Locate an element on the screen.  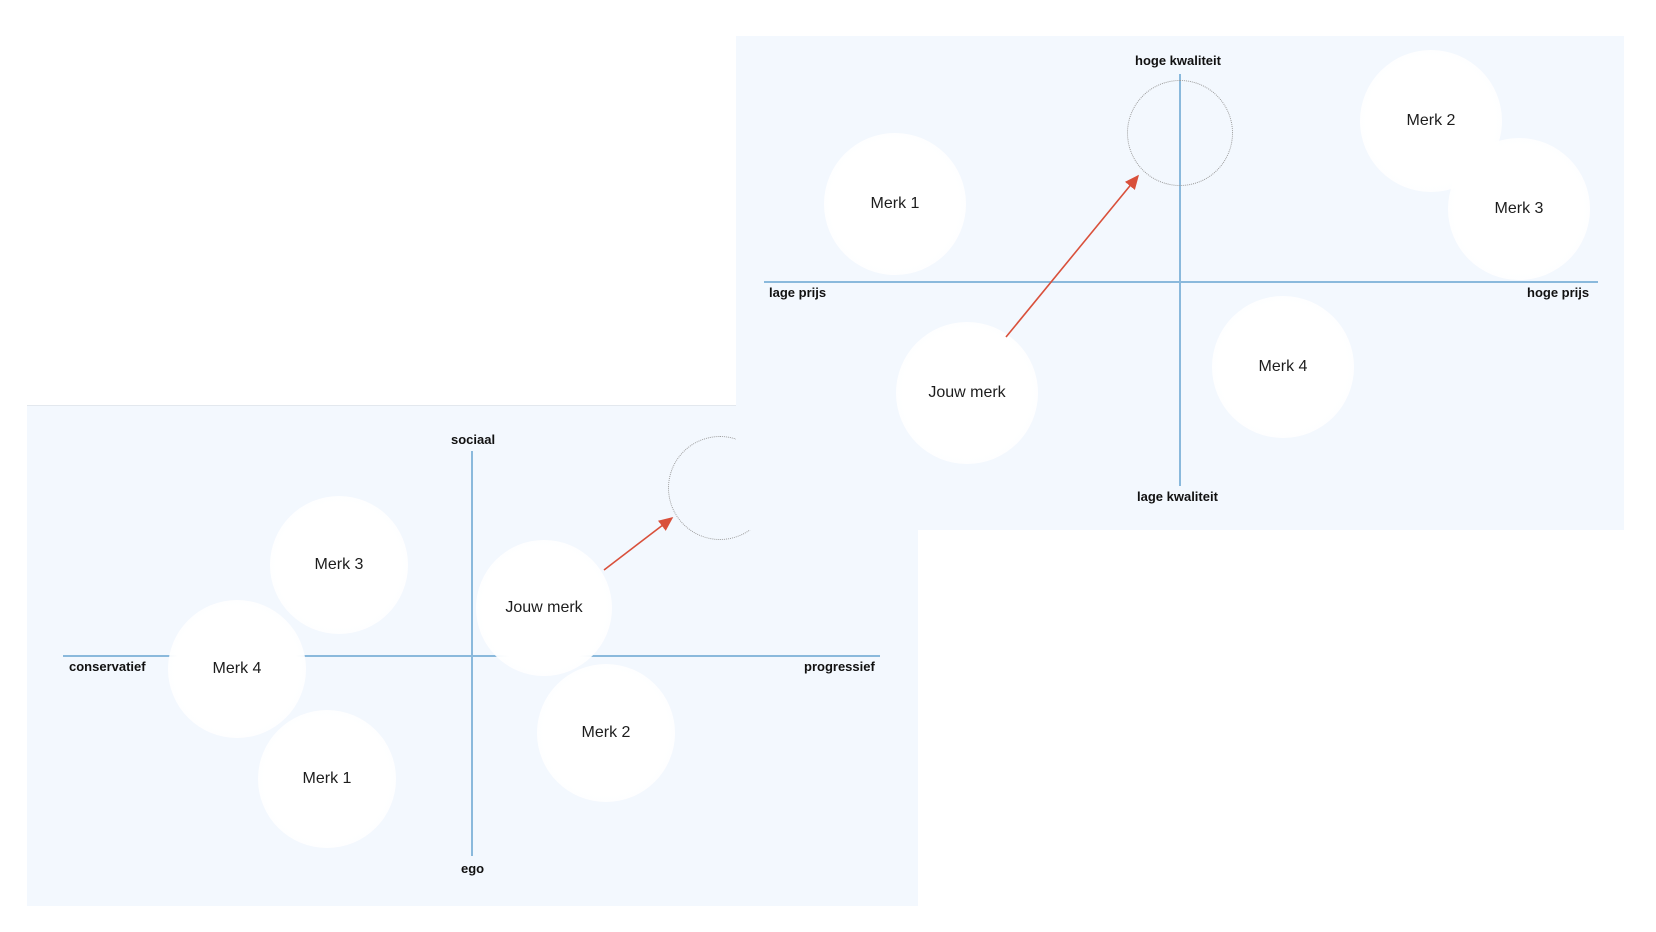
axis-label-top: sociaal is located at coordinates (473, 439).